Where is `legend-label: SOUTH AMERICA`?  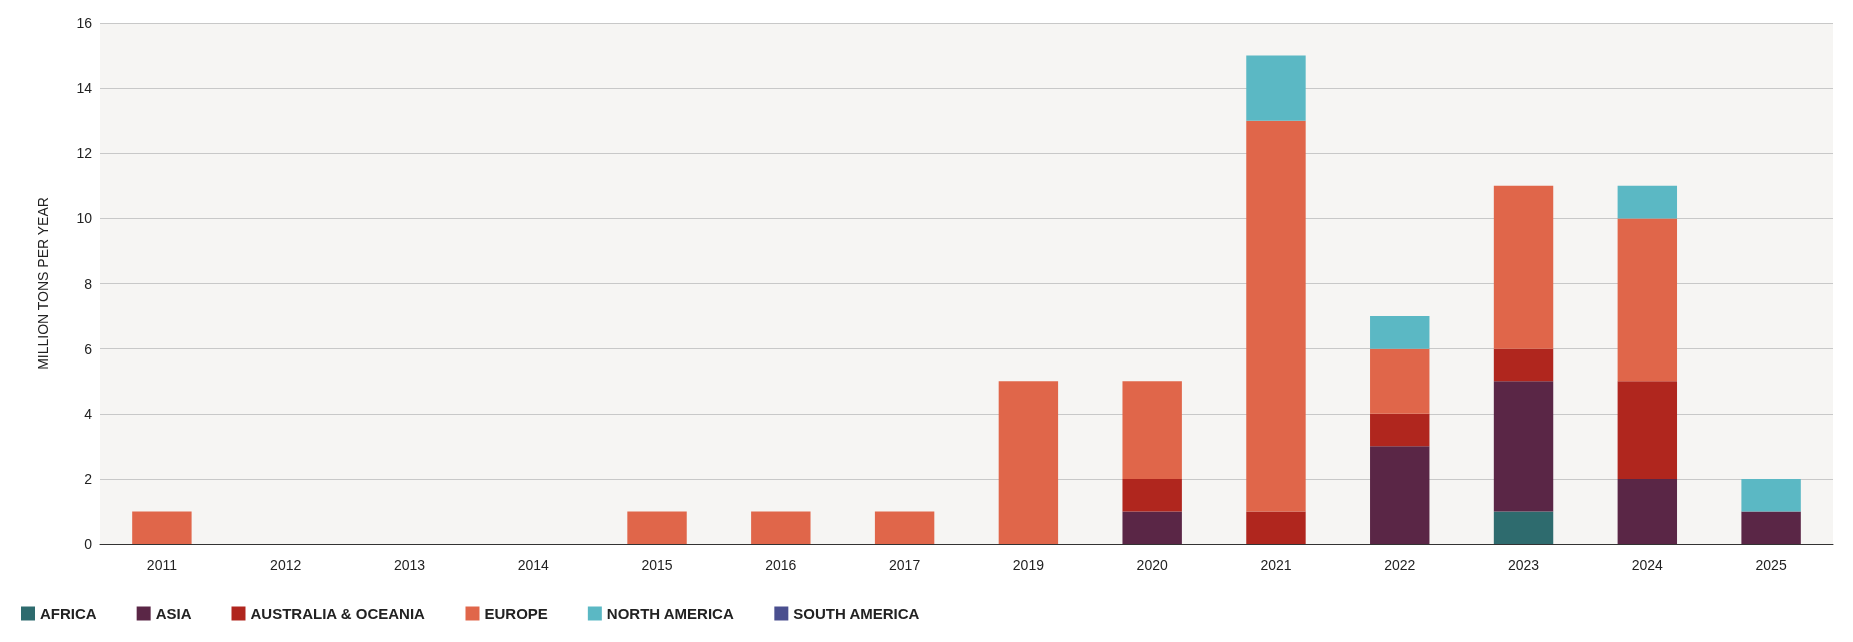 legend-label: SOUTH AMERICA is located at coordinates (856, 613).